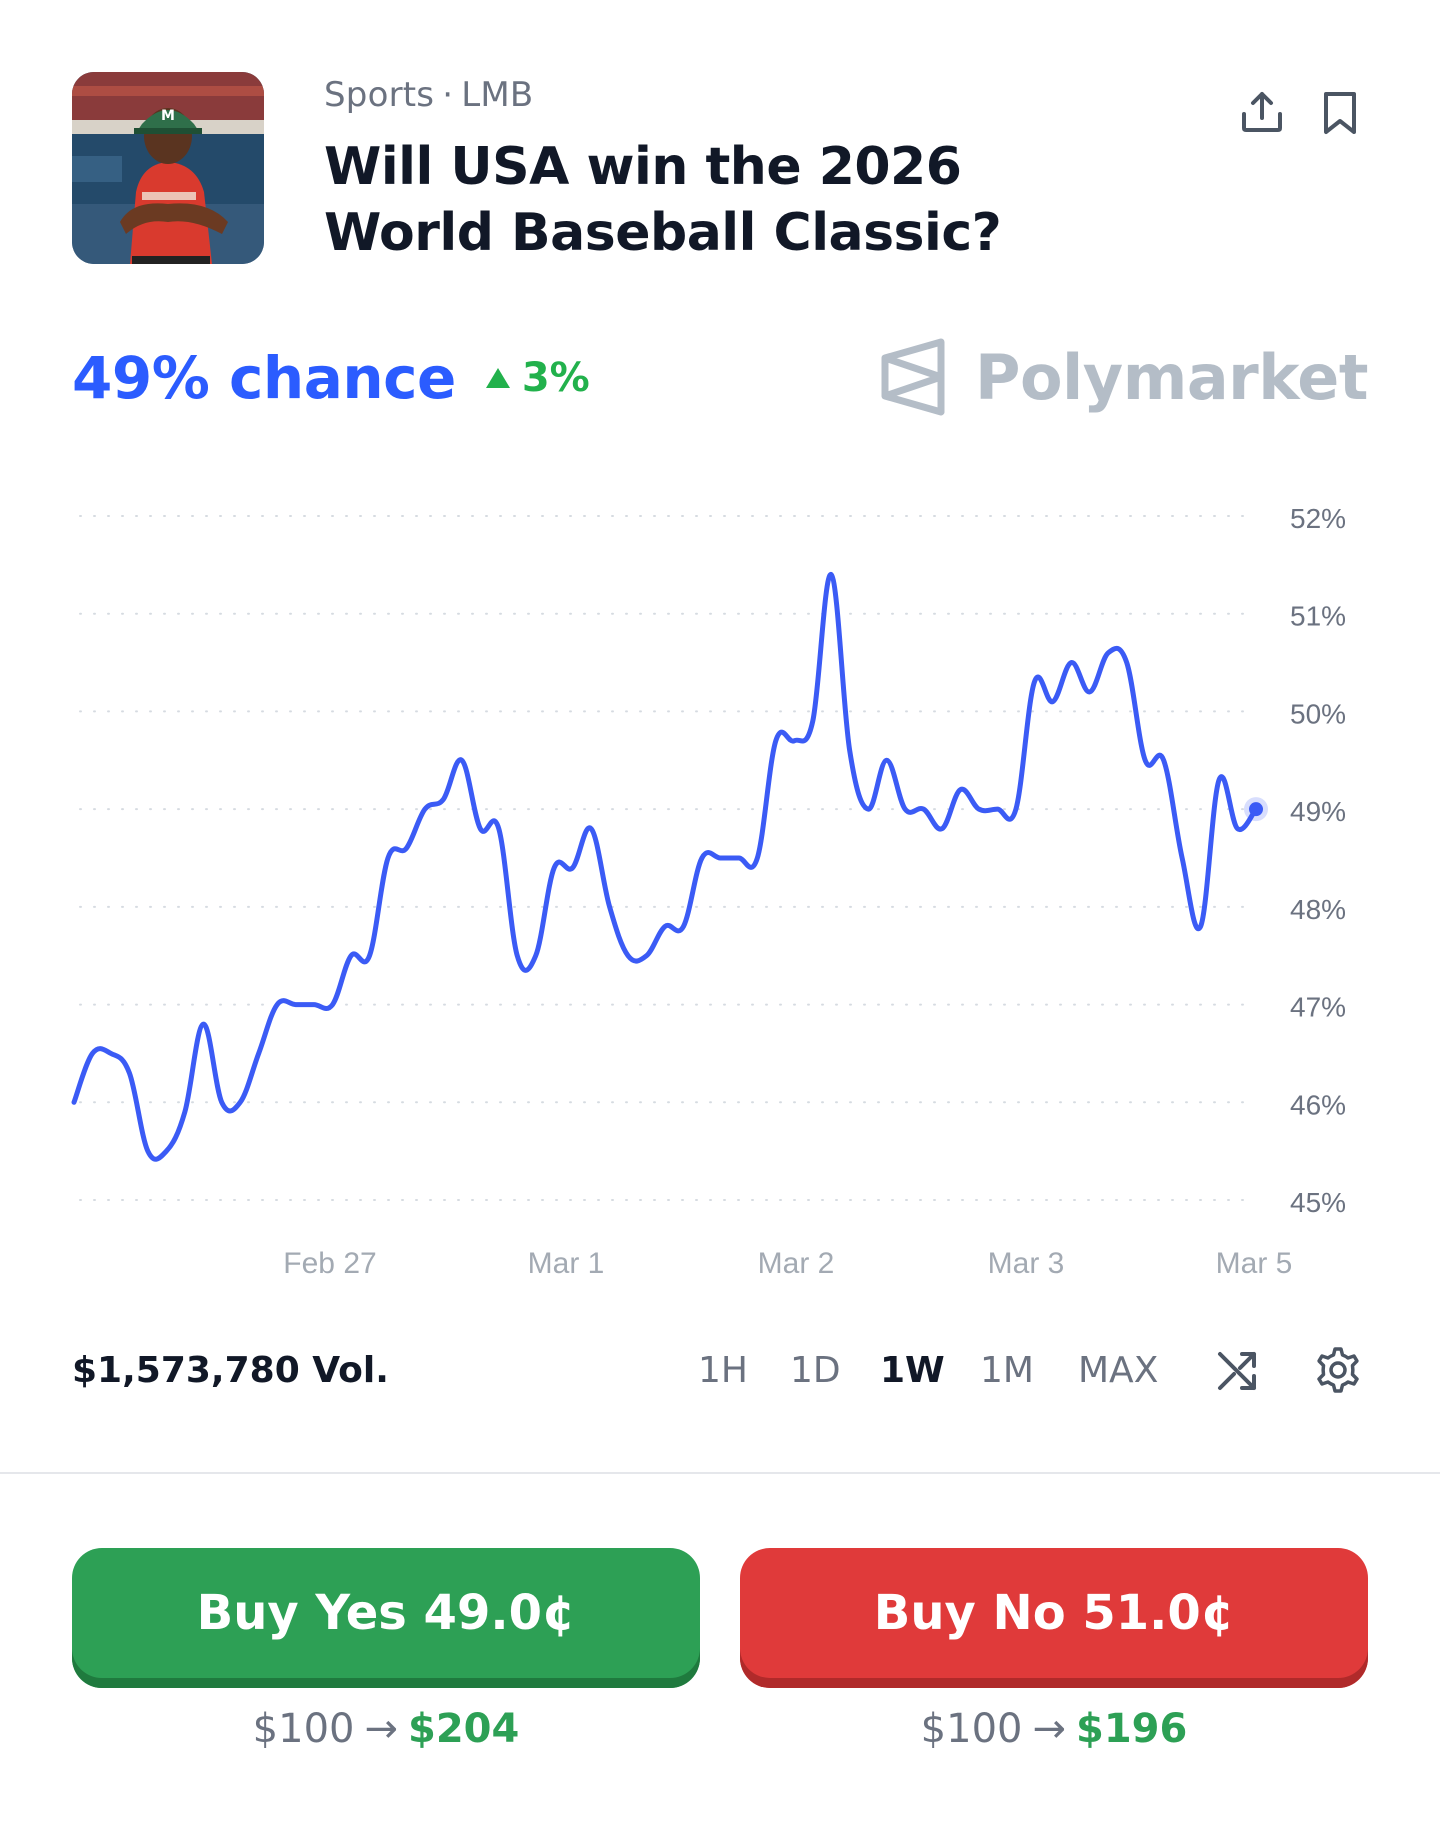 Image resolution: width=1440 pixels, height=1833 pixels. What do you see at coordinates (463, 1729) in the screenshot?
I see `yes-return: $204` at bounding box center [463, 1729].